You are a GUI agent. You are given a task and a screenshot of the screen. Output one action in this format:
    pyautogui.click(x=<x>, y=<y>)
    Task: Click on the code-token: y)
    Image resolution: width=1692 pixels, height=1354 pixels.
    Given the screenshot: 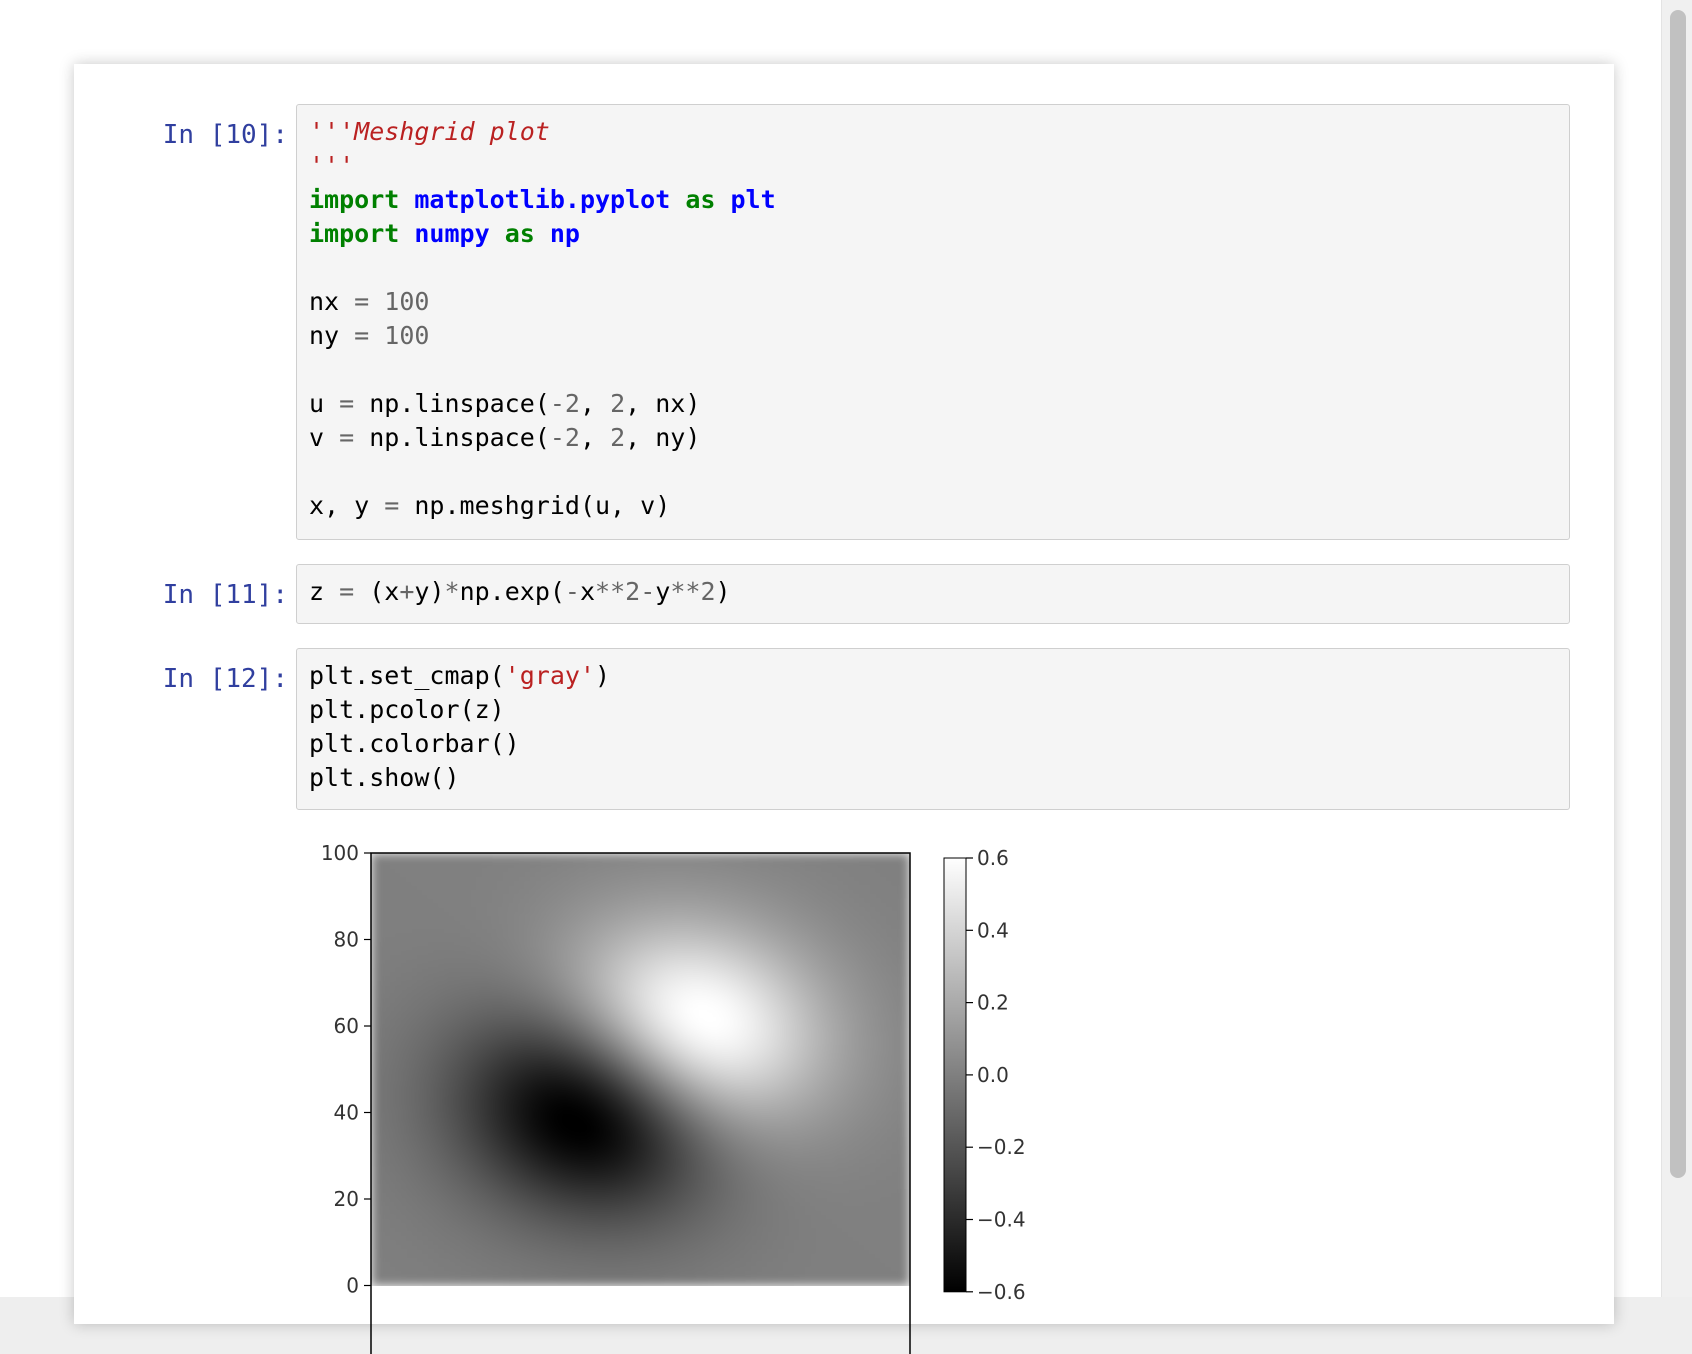 What is the action you would take?
    pyautogui.click(x=429, y=591)
    